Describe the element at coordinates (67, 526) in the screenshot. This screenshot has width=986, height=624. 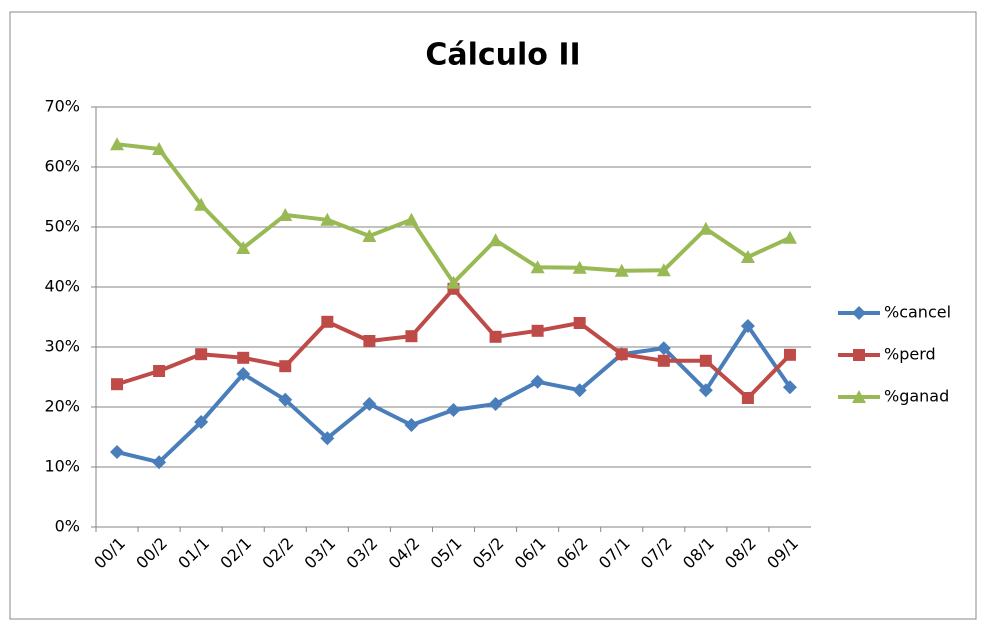
I see `y-tick-label: 0%` at that location.